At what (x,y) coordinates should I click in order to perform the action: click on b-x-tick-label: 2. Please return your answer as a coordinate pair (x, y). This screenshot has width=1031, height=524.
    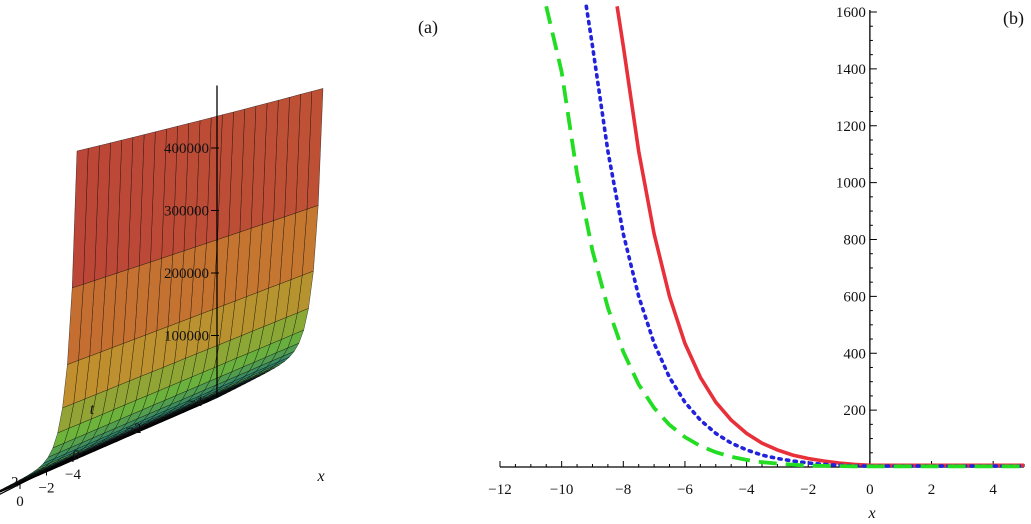
    Looking at the image, I should click on (932, 490).